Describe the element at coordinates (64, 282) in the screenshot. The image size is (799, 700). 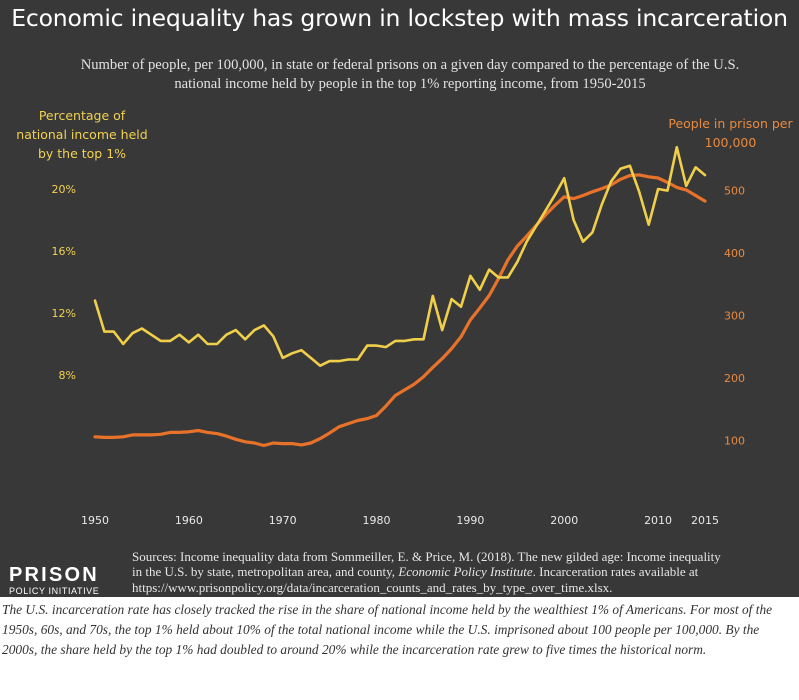
I see `left-y-axis-ticks: 8% 12% 16% 20%` at that location.